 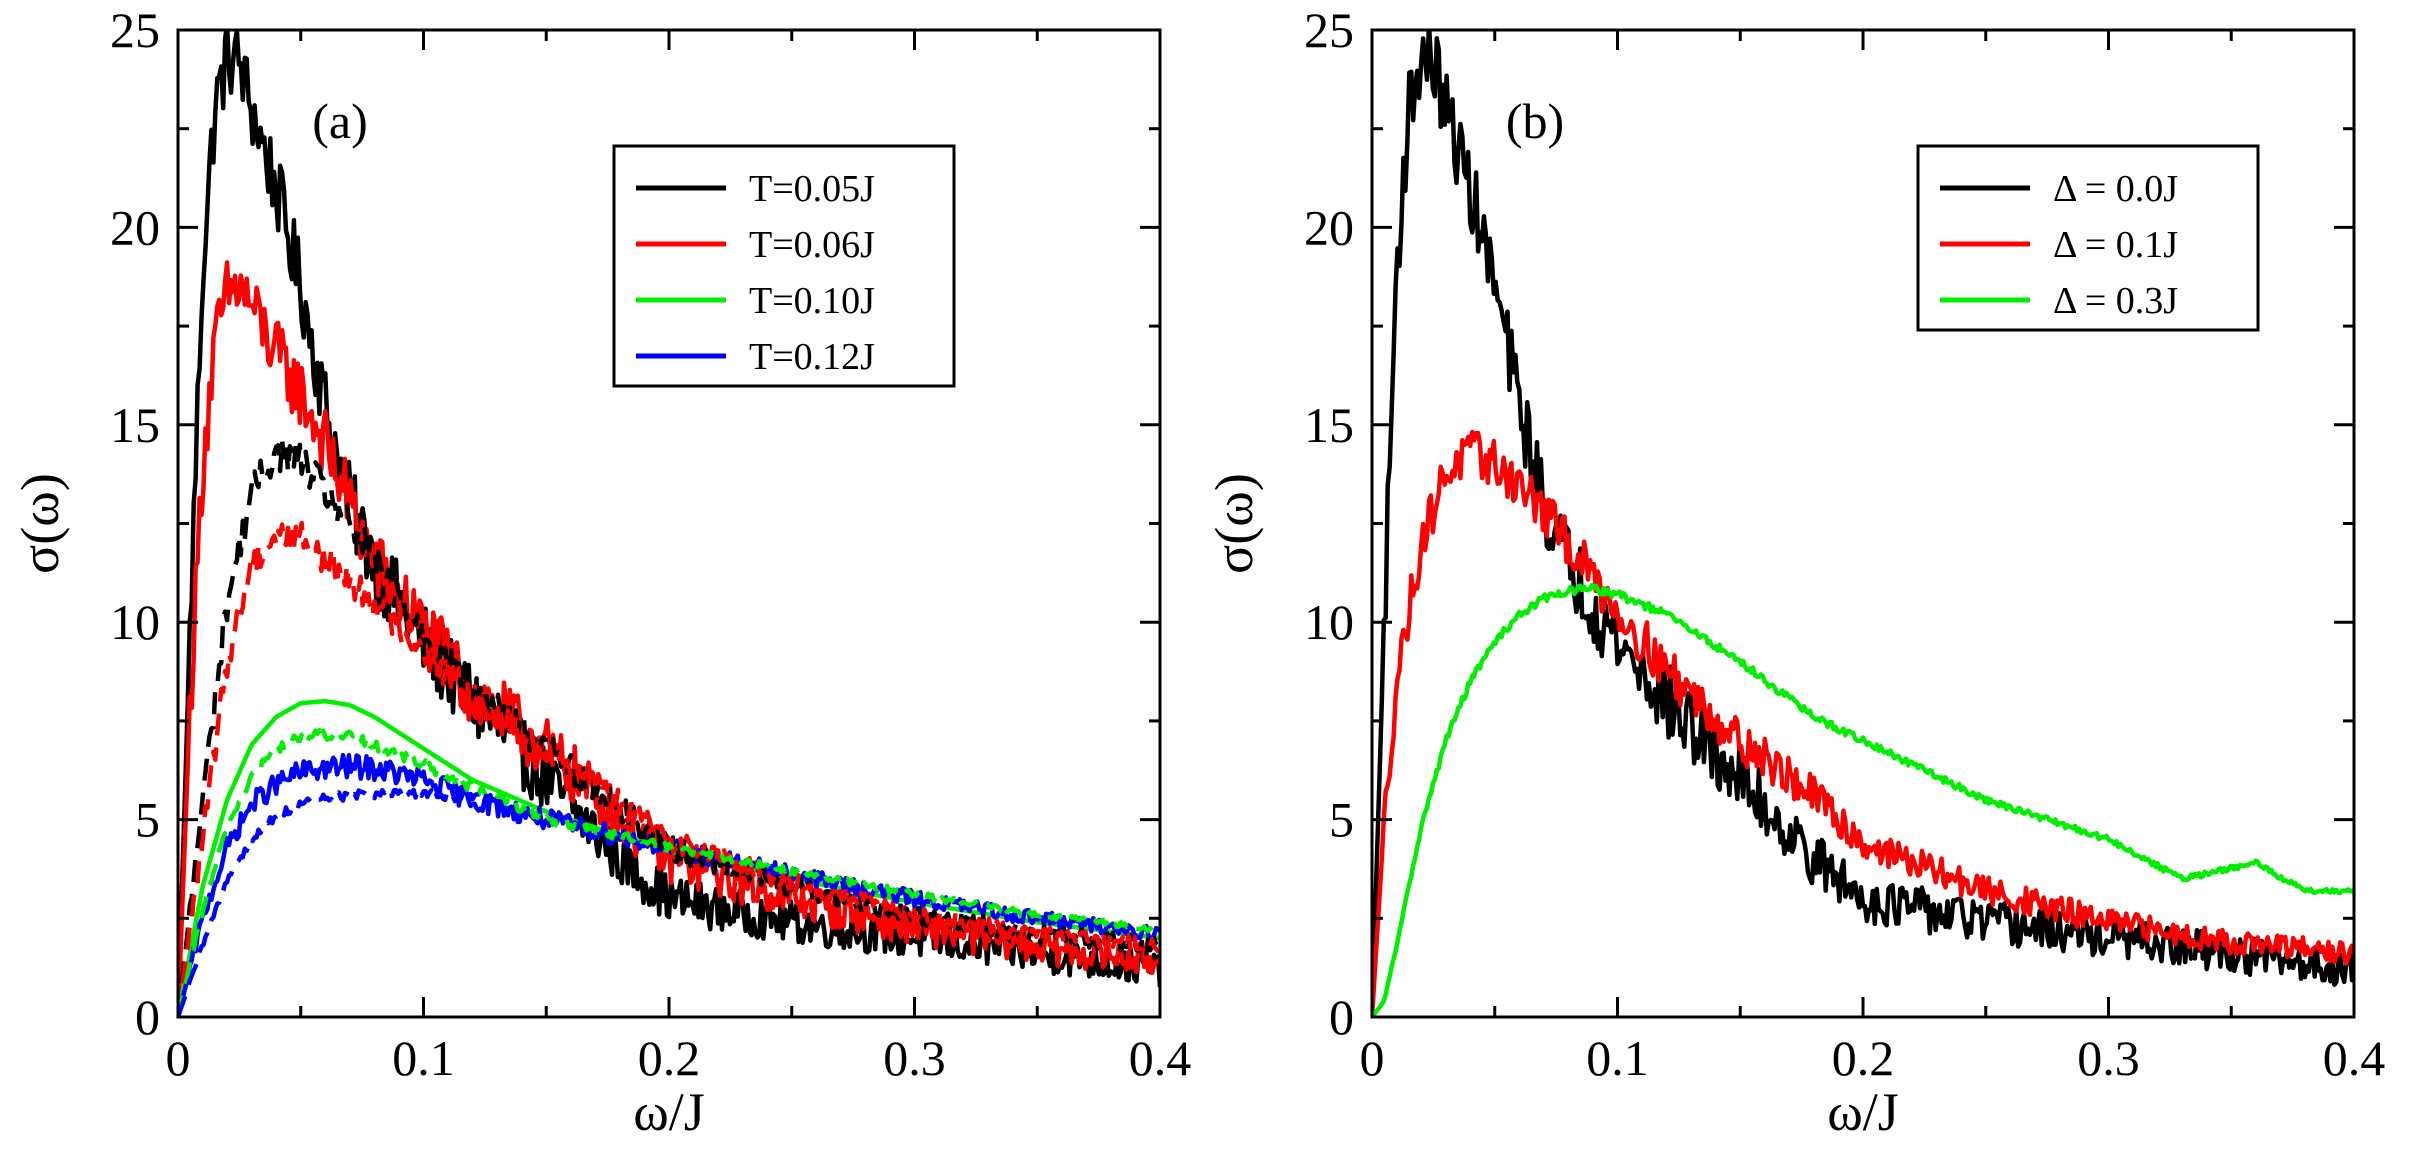 What do you see at coordinates (340, 121) in the screenshot?
I see `panel-label: (a)` at bounding box center [340, 121].